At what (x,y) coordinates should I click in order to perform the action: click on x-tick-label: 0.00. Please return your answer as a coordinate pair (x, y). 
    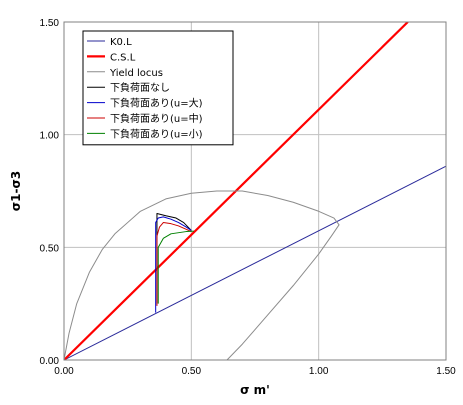
    Looking at the image, I should click on (64, 371).